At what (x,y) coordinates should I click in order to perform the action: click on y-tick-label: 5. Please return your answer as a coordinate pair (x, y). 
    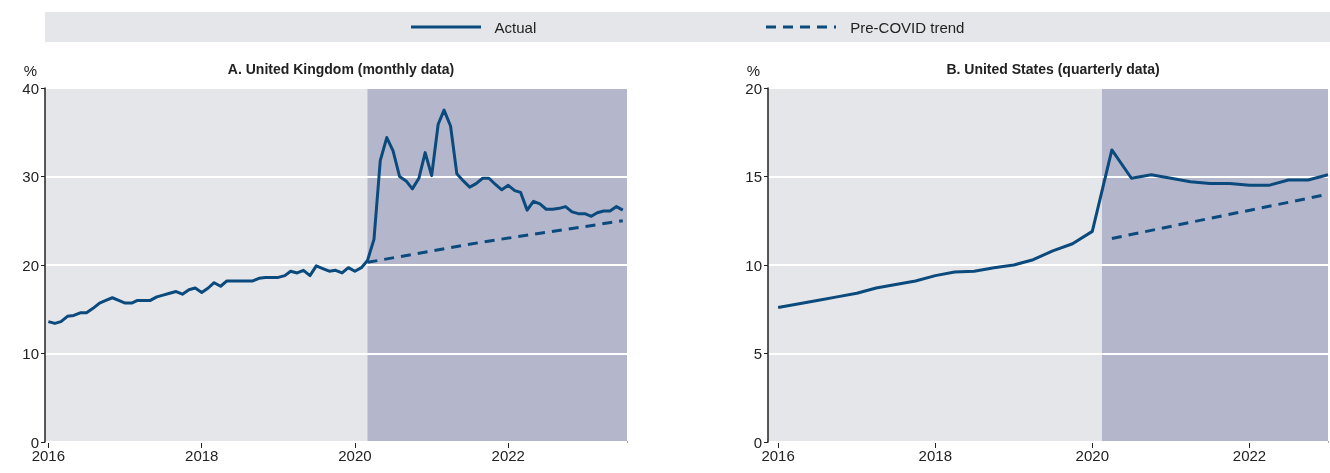
    Looking at the image, I should click on (757, 353).